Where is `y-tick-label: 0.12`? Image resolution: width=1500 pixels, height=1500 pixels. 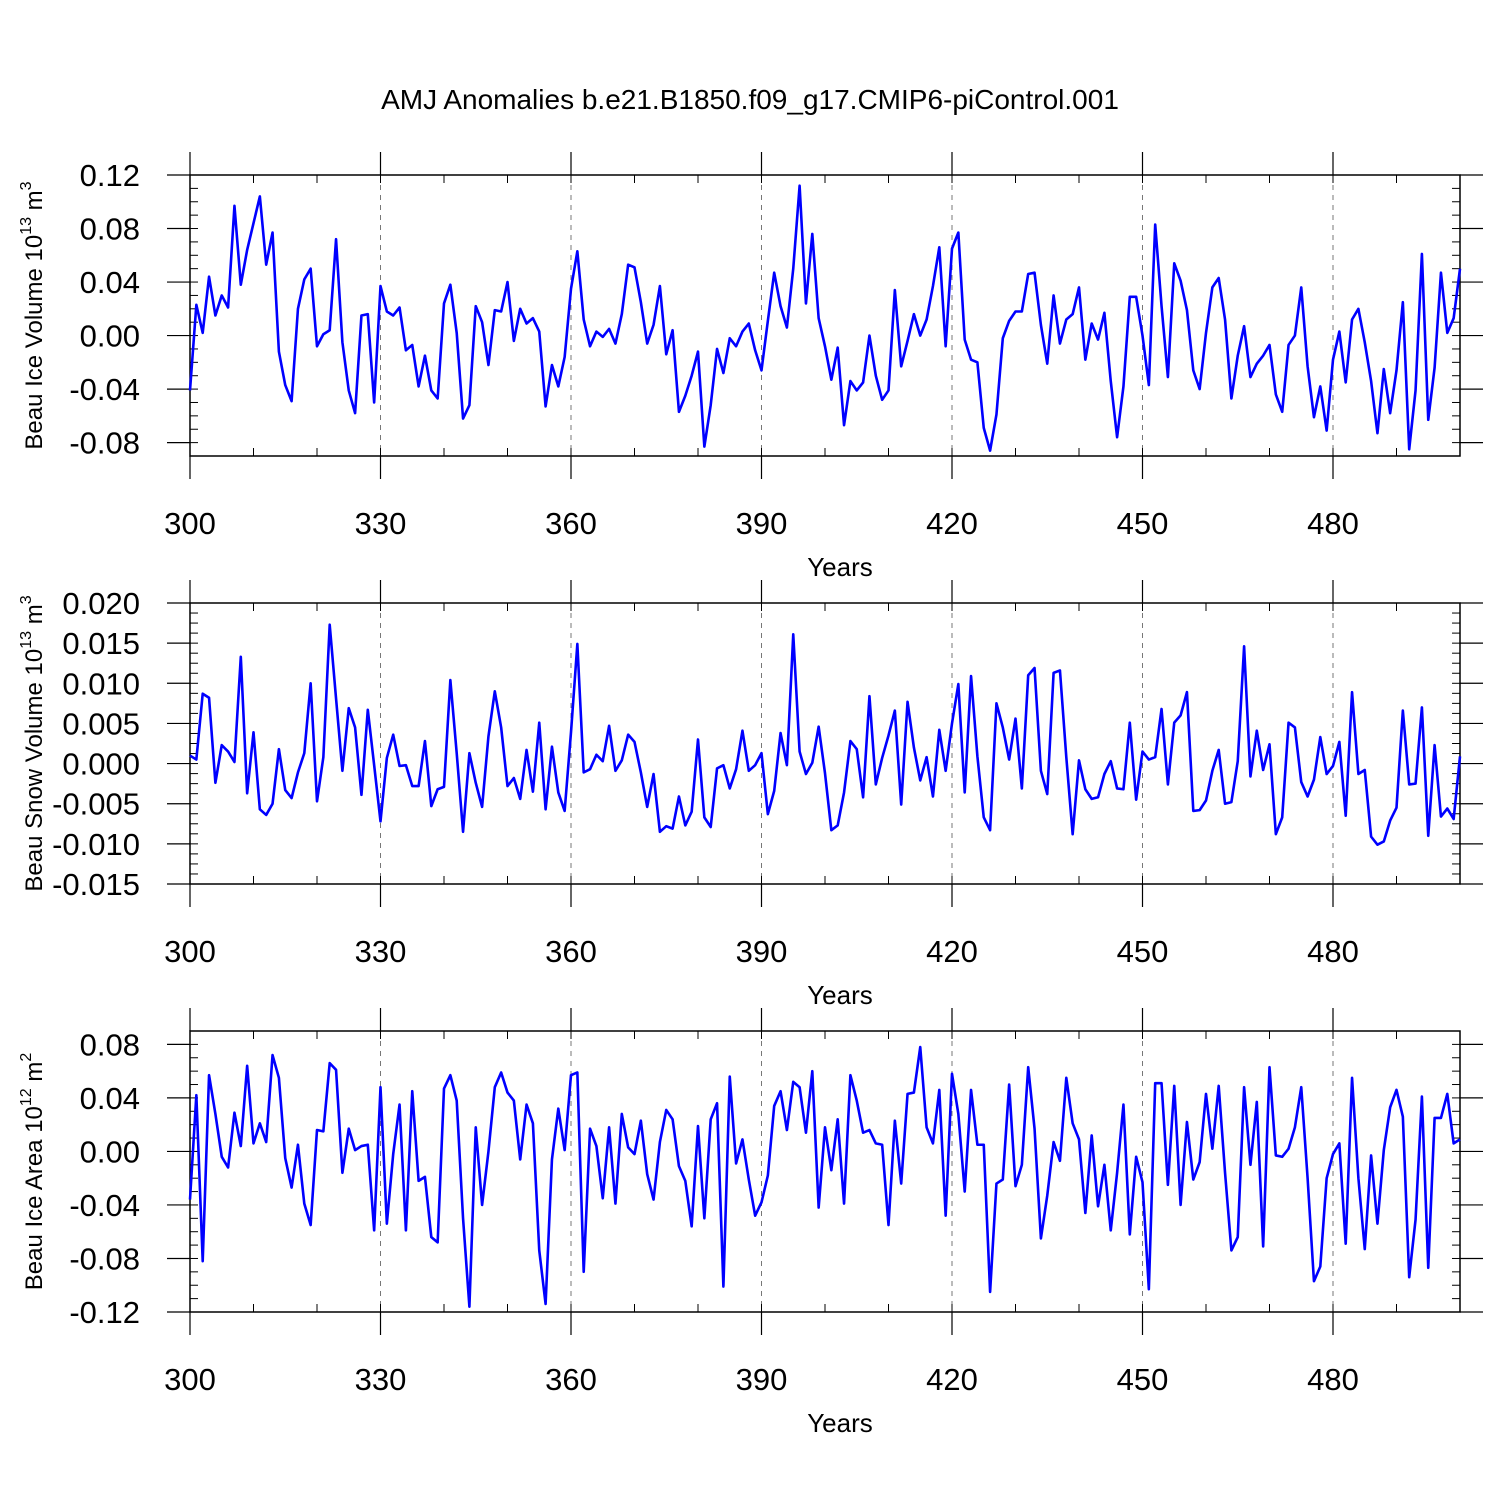
y-tick-label: 0.12 is located at coordinates (110, 175).